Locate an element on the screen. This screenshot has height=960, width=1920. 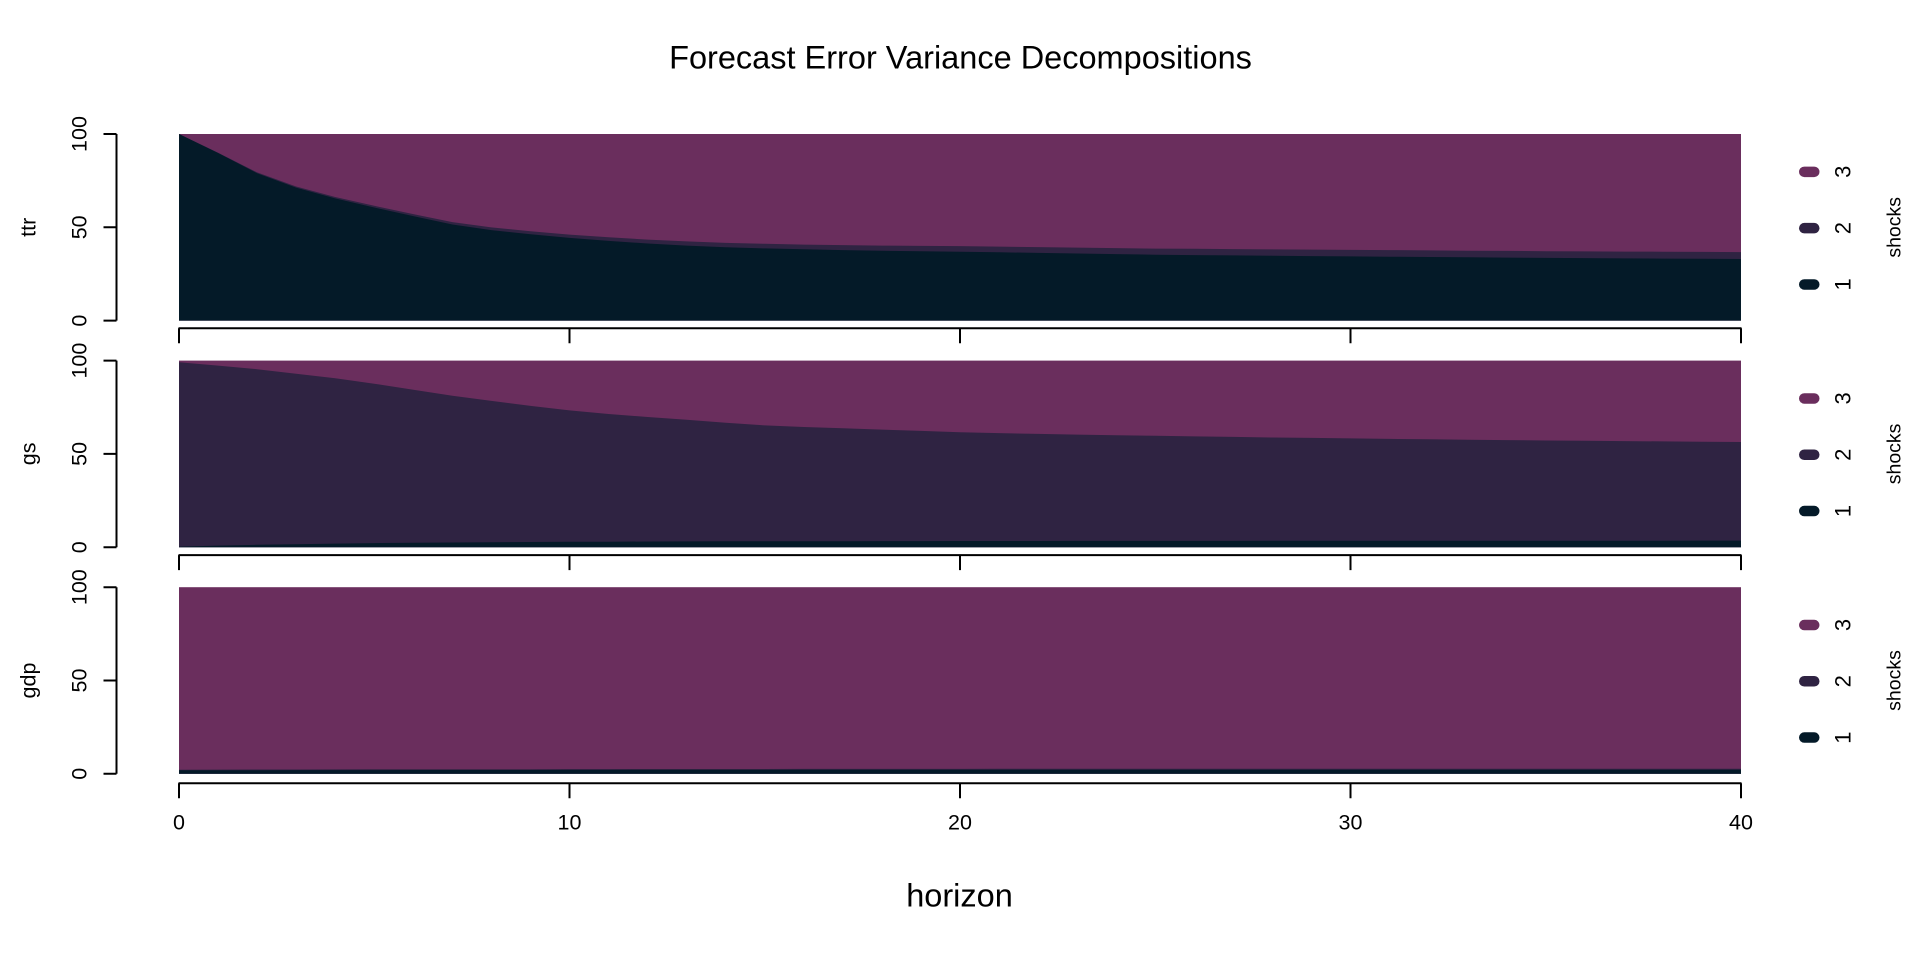
svg-text: ttr is located at coordinates (28, 227).